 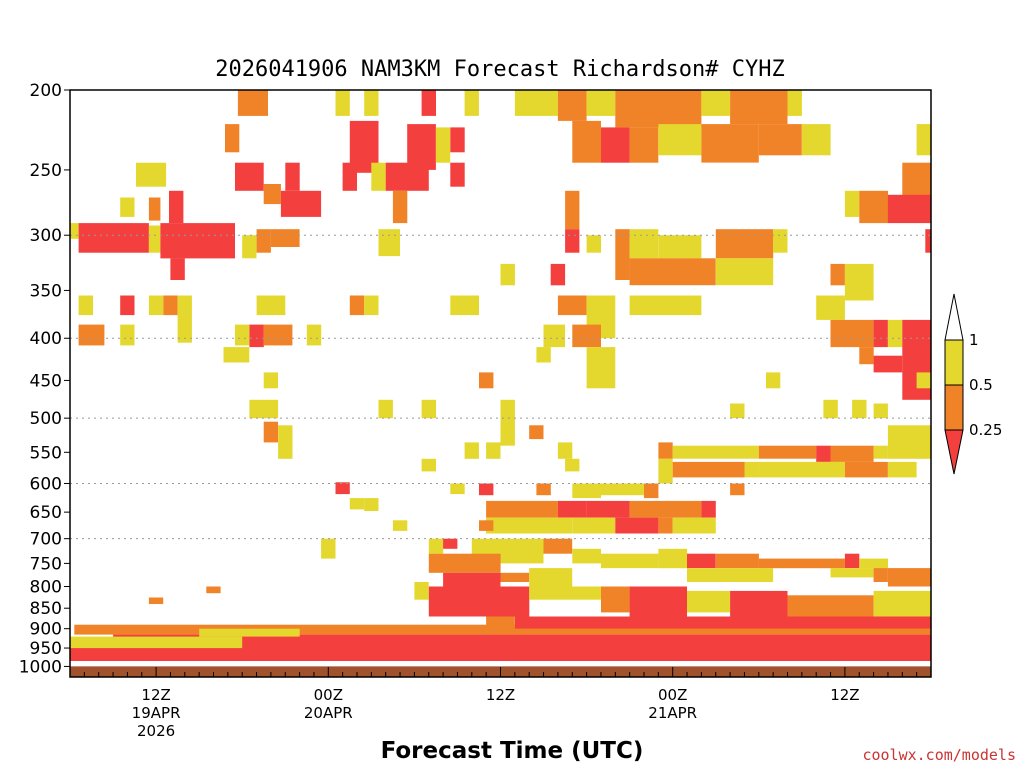 What do you see at coordinates (328, 695) in the screenshot?
I see `x-tick-label: 00Z` at bounding box center [328, 695].